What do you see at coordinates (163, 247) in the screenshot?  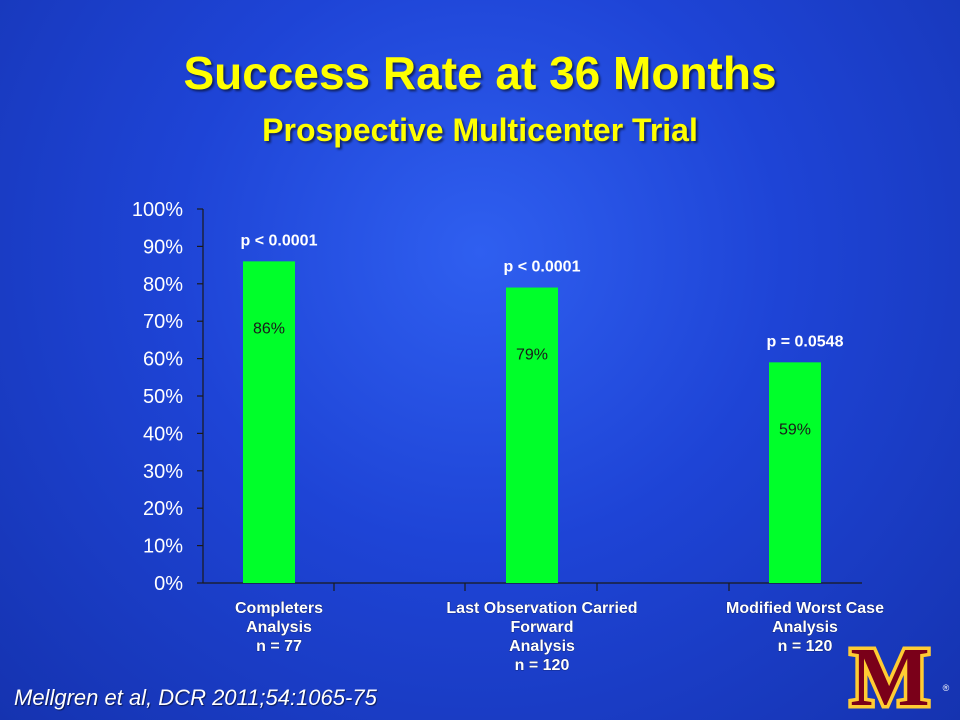 I see `y-tick-label: 90%` at bounding box center [163, 247].